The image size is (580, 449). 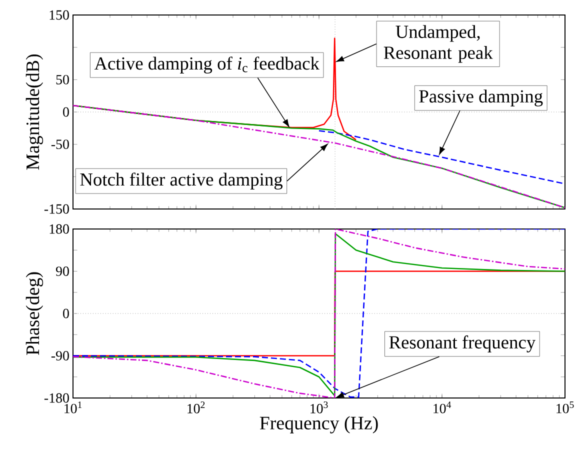 I want to click on y-tick-label: 50, so click(x=62, y=79).